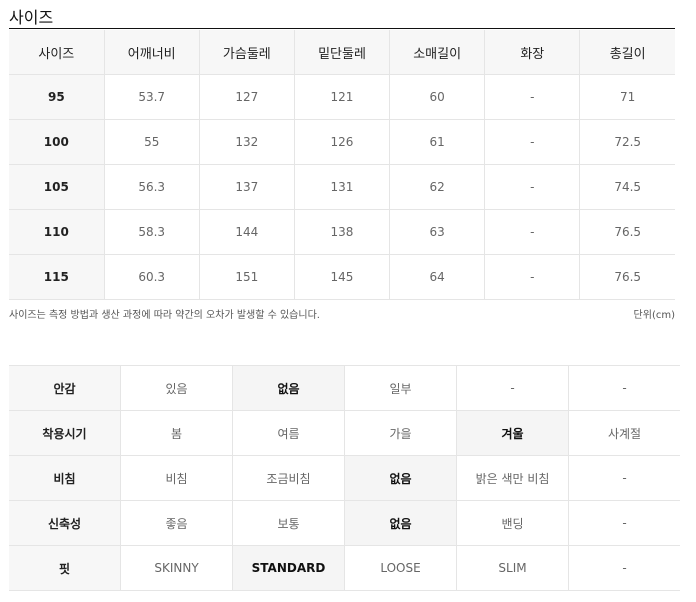  I want to click on attribute-row: 안감 있음 없음 일부 - -, so click(344, 388).